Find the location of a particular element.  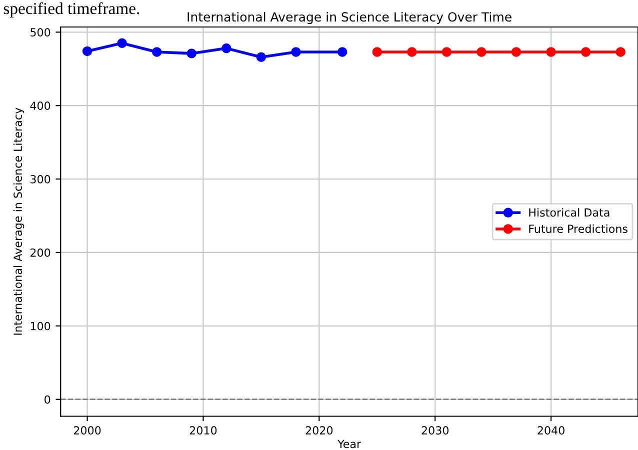

y-axis-title: International Average in Science Literacy is located at coordinates (18, 221).